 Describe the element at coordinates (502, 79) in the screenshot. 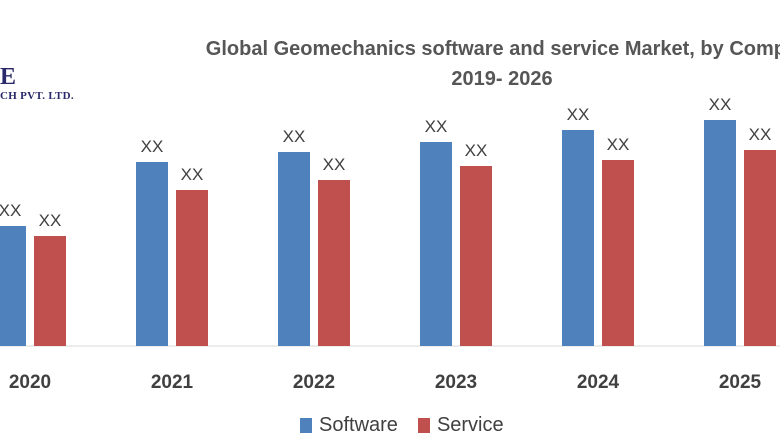

I see `chart-title-line-2: 2019- 2026` at that location.